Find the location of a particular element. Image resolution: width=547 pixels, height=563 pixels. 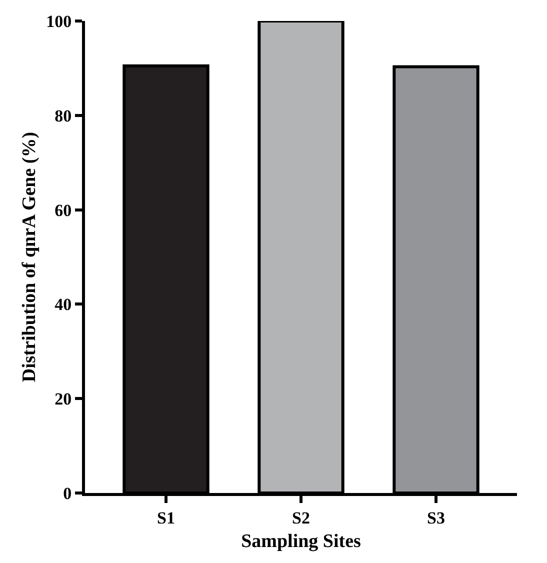

y-axis-title: Distribution of qnrA Gene (%) is located at coordinates (29, 257).